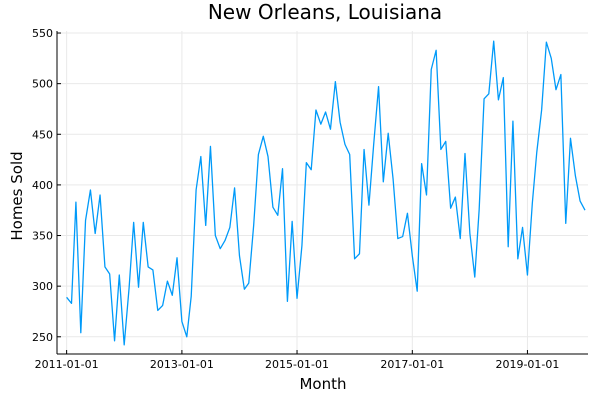 The width and height of the screenshot is (600, 400). What do you see at coordinates (42, 84) in the screenshot?
I see `y-tick-label: 500` at bounding box center [42, 84].